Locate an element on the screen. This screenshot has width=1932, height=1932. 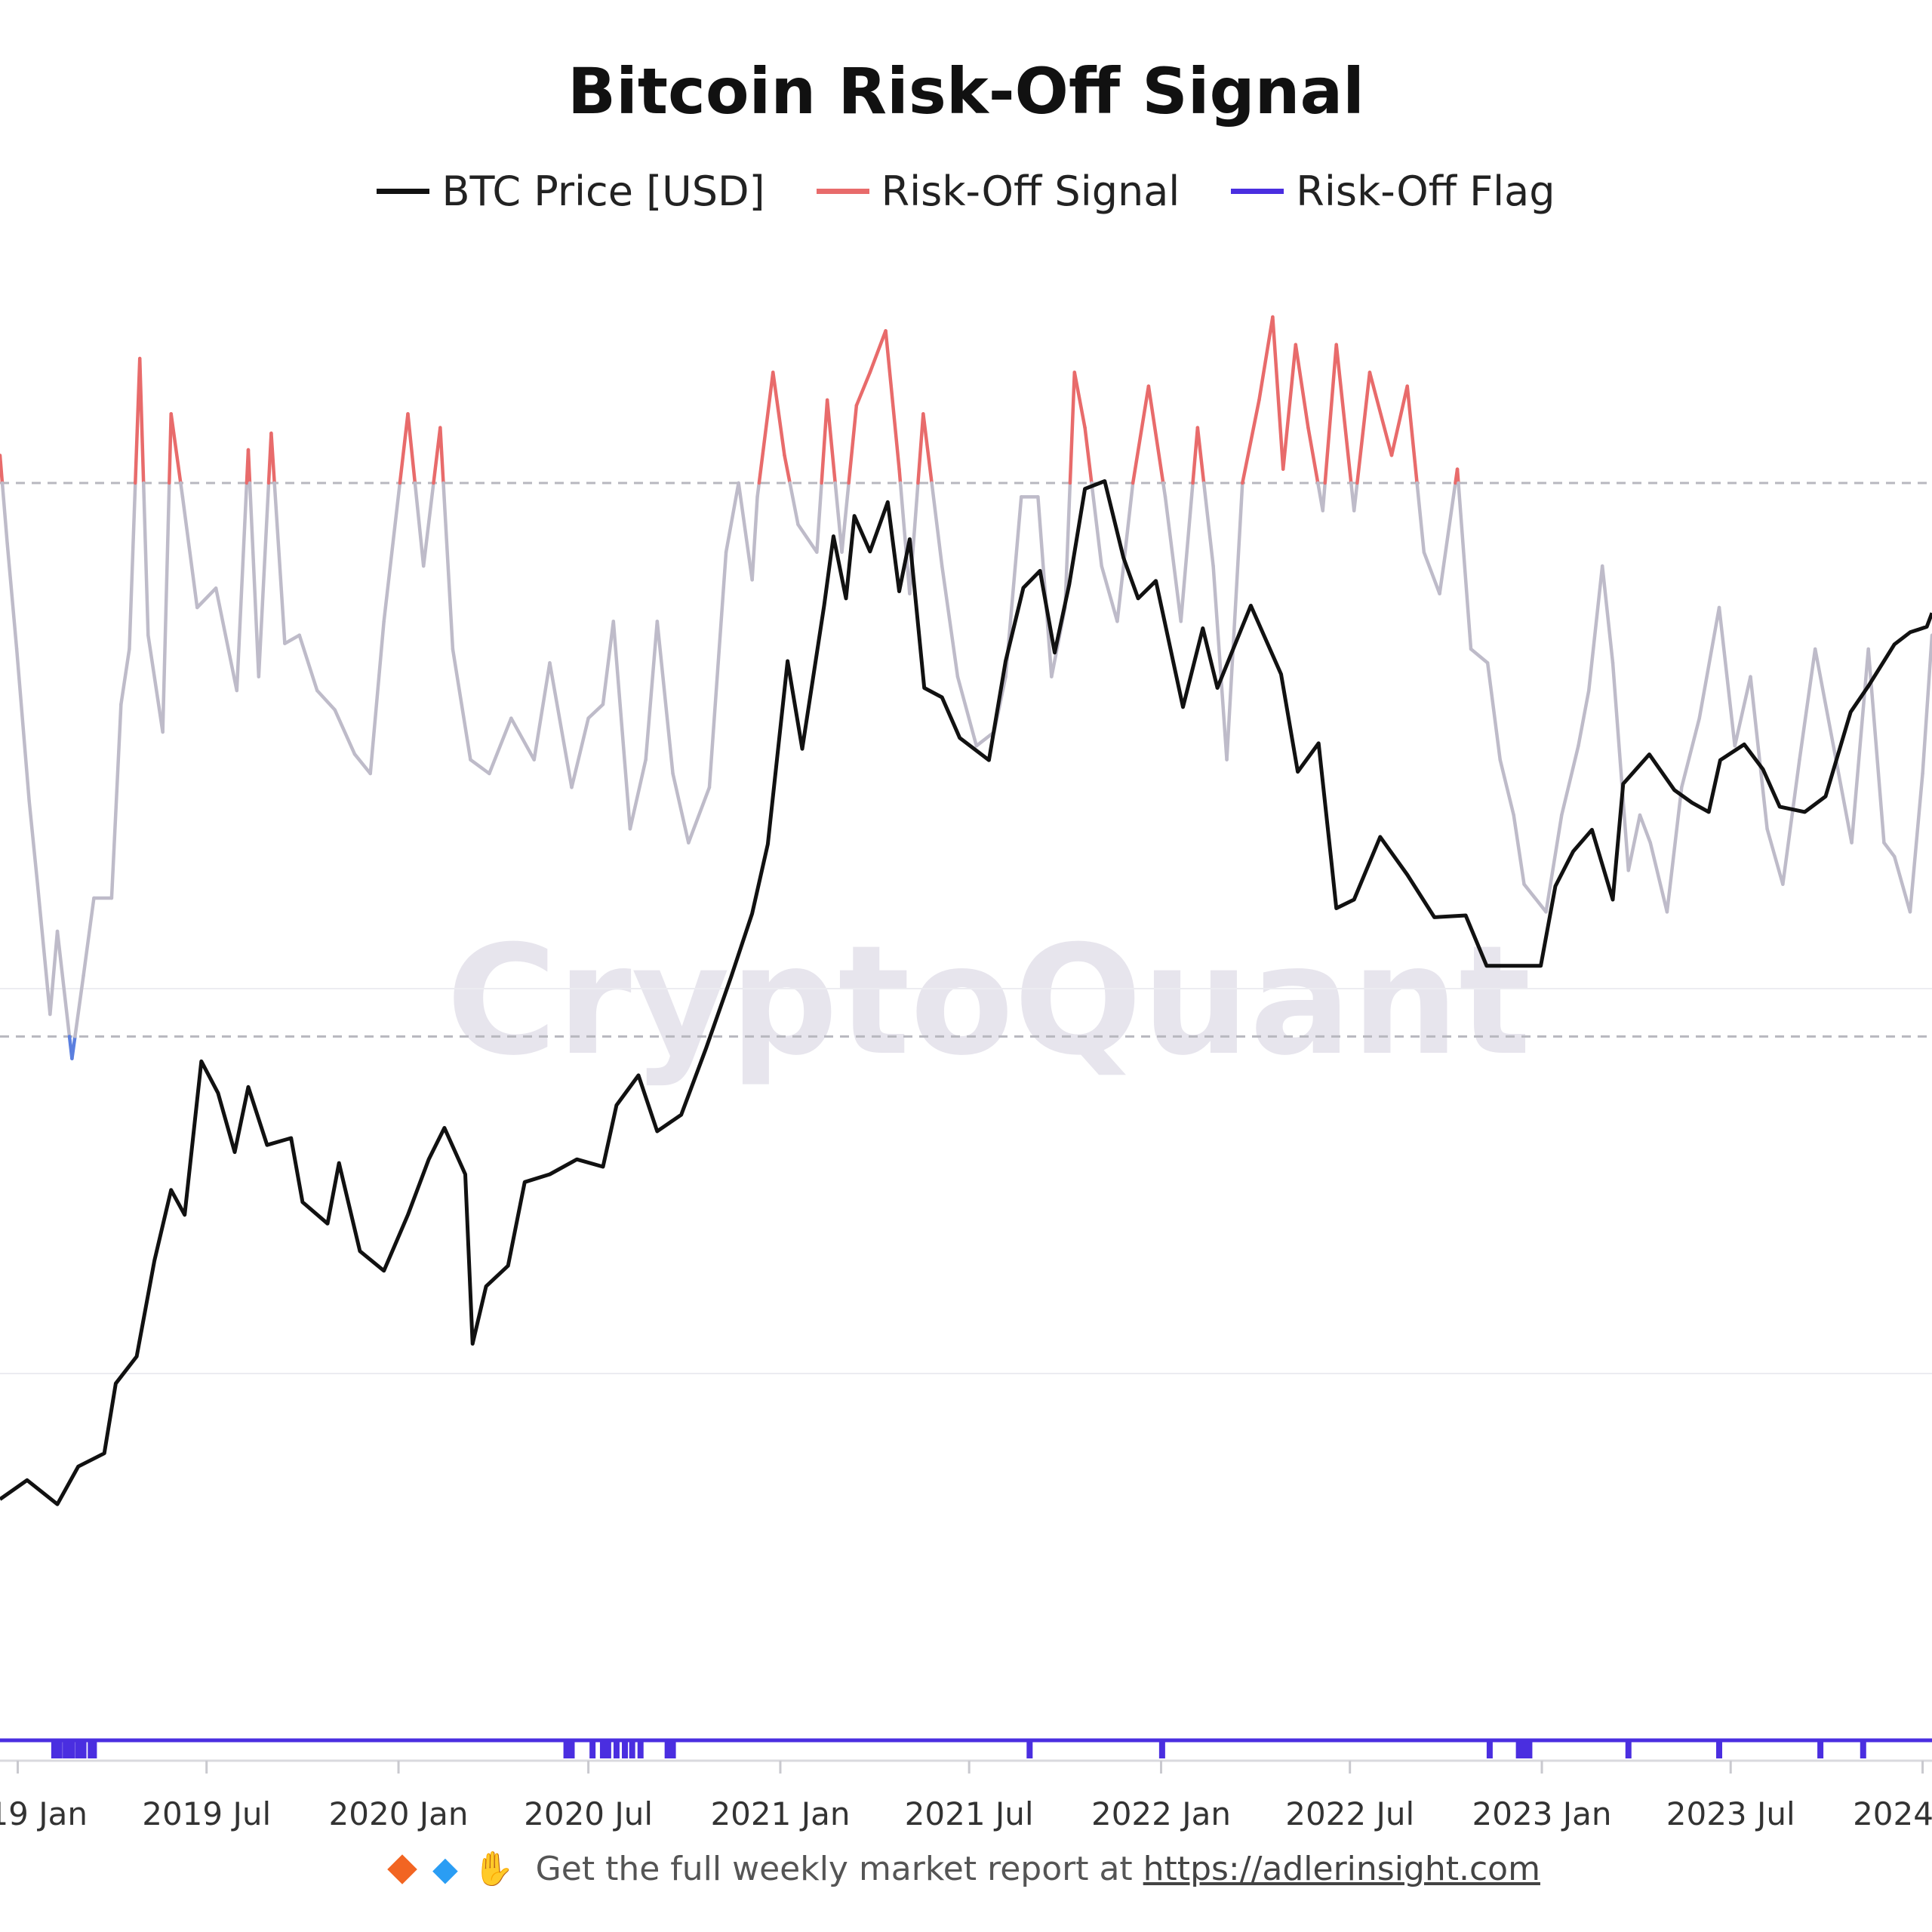
legend-item-btc-price: BTC Price [USD] is located at coordinates (571, 191).